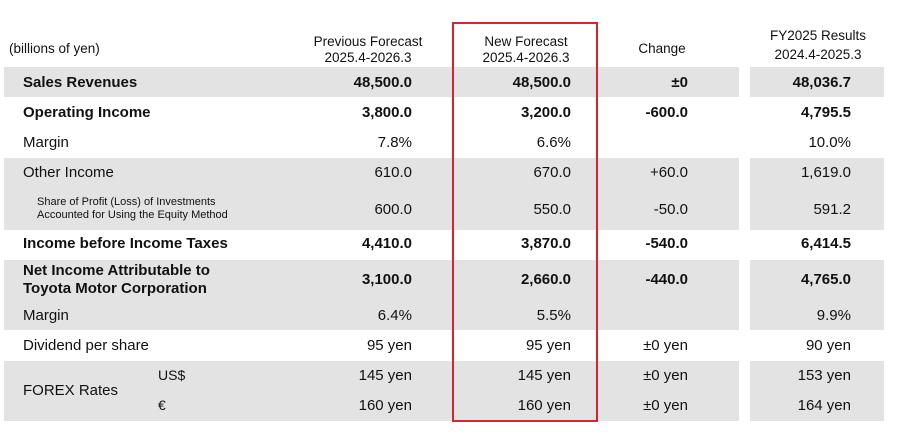 The image size is (900, 435). I want to click on net-income-prev: 3,100.0, so click(386, 279).